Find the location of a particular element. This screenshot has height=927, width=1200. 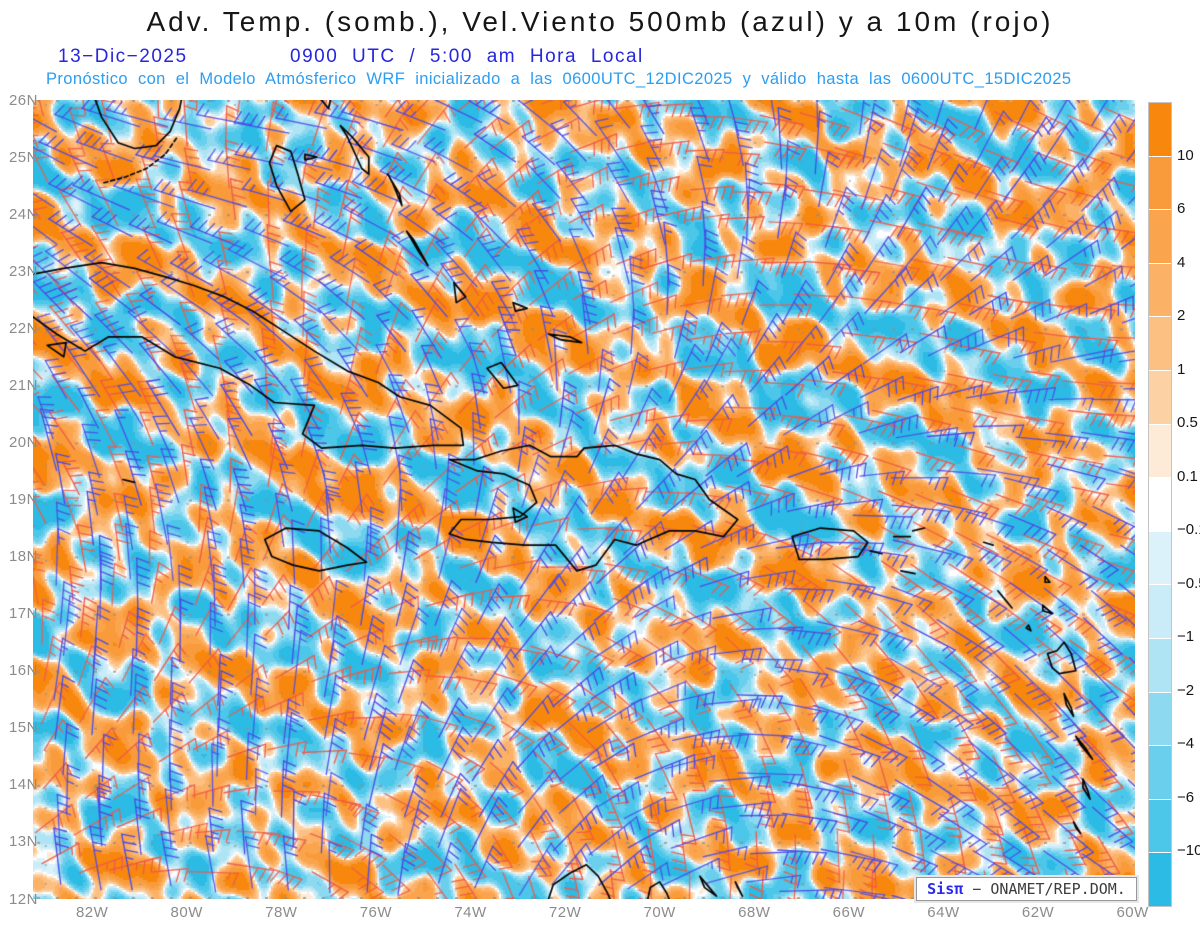

valid-time-label: 0900 UTC / 5:00 am Hora Local is located at coordinates (467, 56).